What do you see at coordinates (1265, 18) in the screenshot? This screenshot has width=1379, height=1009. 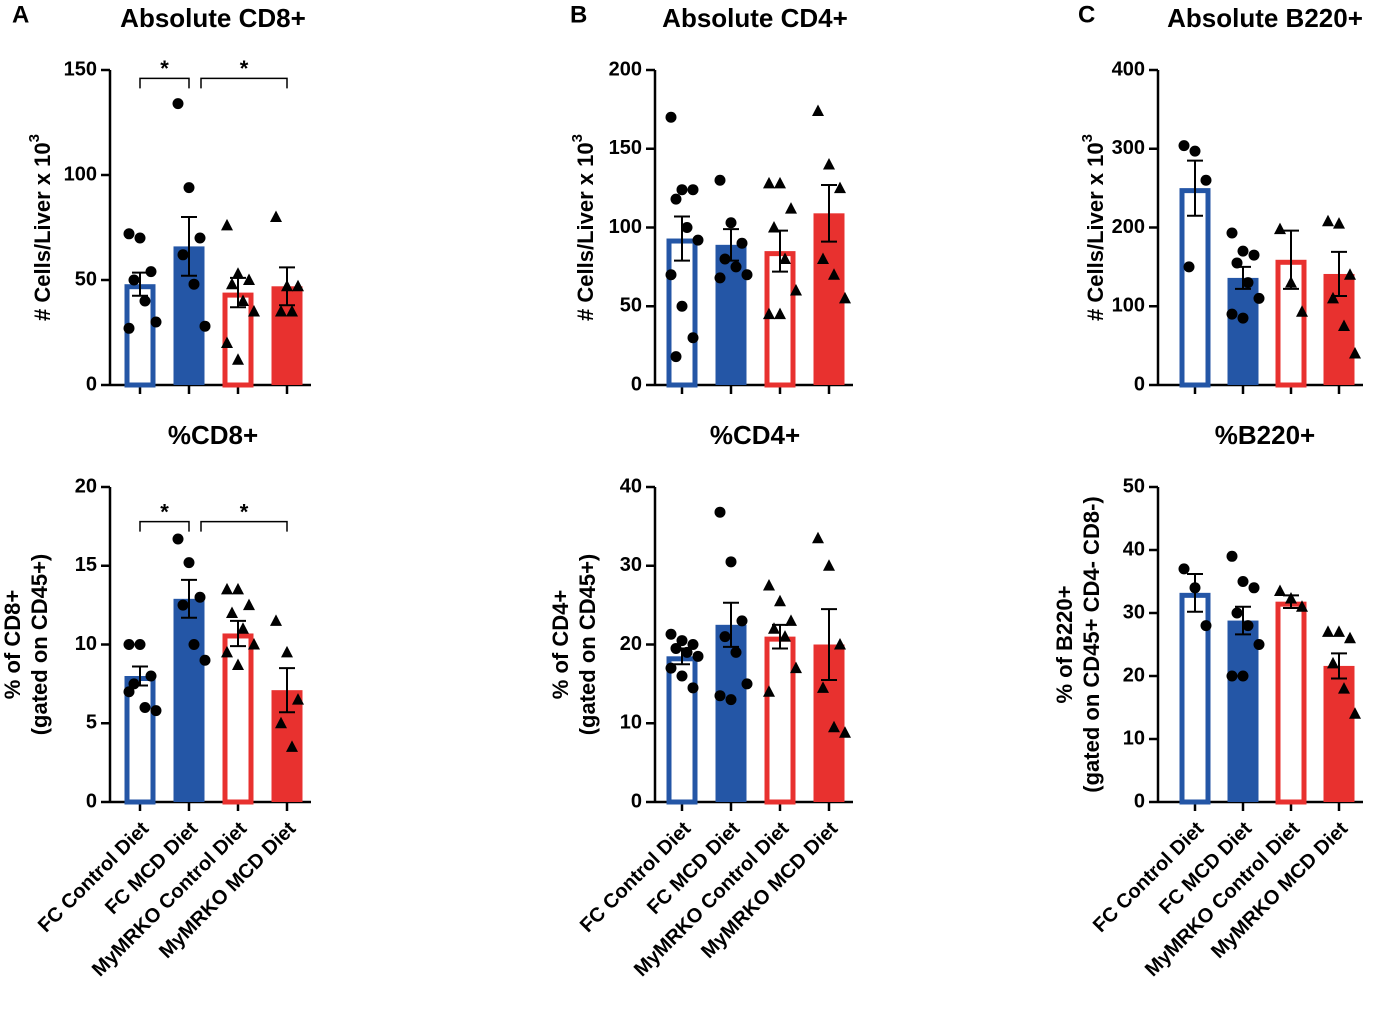 I see `chart-title: Absolute B220+` at bounding box center [1265, 18].